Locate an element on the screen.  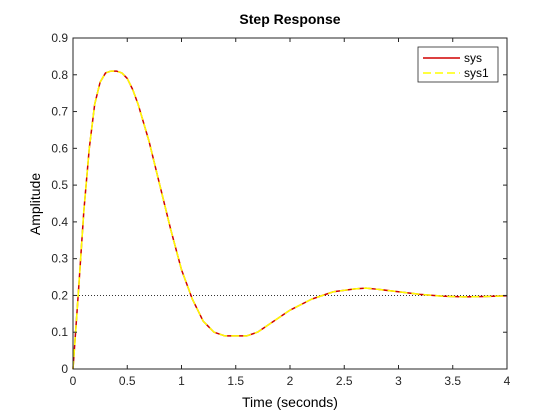
x-tick-label: 4 is located at coordinates (507, 381).